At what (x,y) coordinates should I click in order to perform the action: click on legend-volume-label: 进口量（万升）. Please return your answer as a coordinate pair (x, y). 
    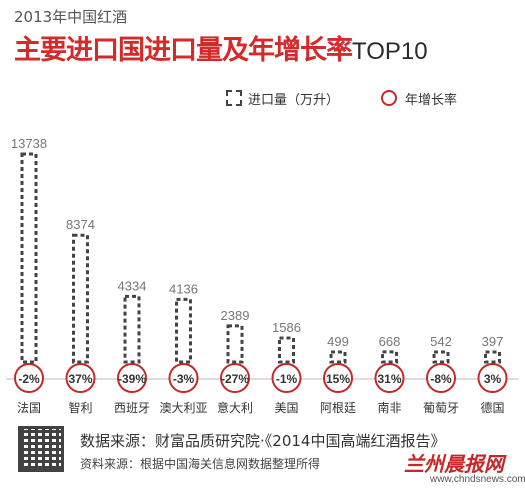
    Looking at the image, I should click on (294, 100).